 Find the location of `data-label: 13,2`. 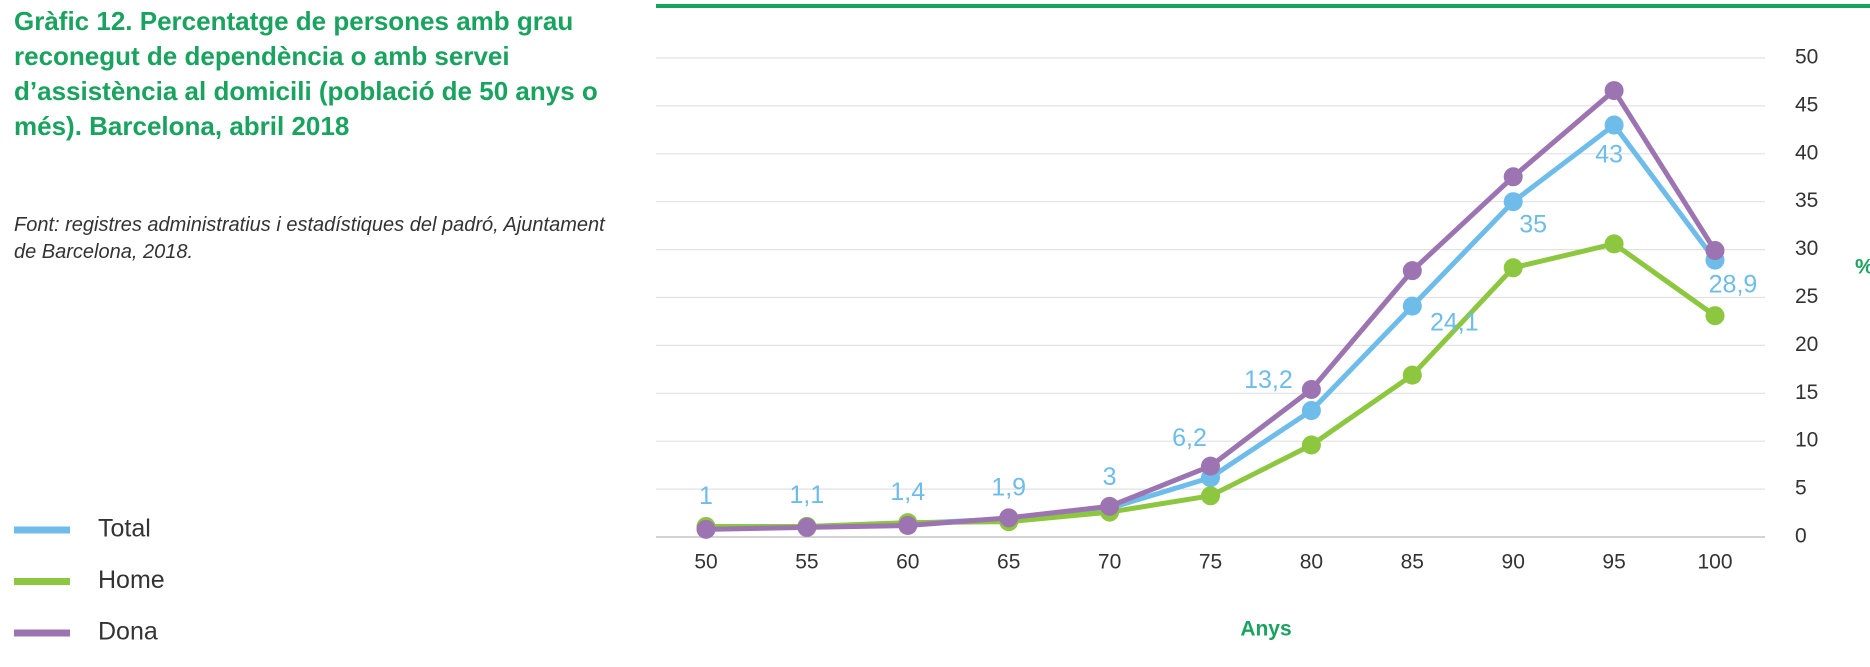

data-label: 13,2 is located at coordinates (1268, 380).